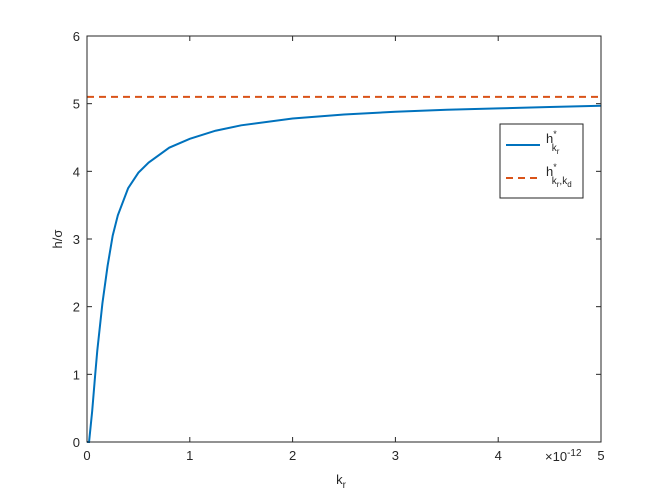 The image size is (664, 503). What do you see at coordinates (600, 455) in the screenshot?
I see `x-tick-label: 5` at bounding box center [600, 455].